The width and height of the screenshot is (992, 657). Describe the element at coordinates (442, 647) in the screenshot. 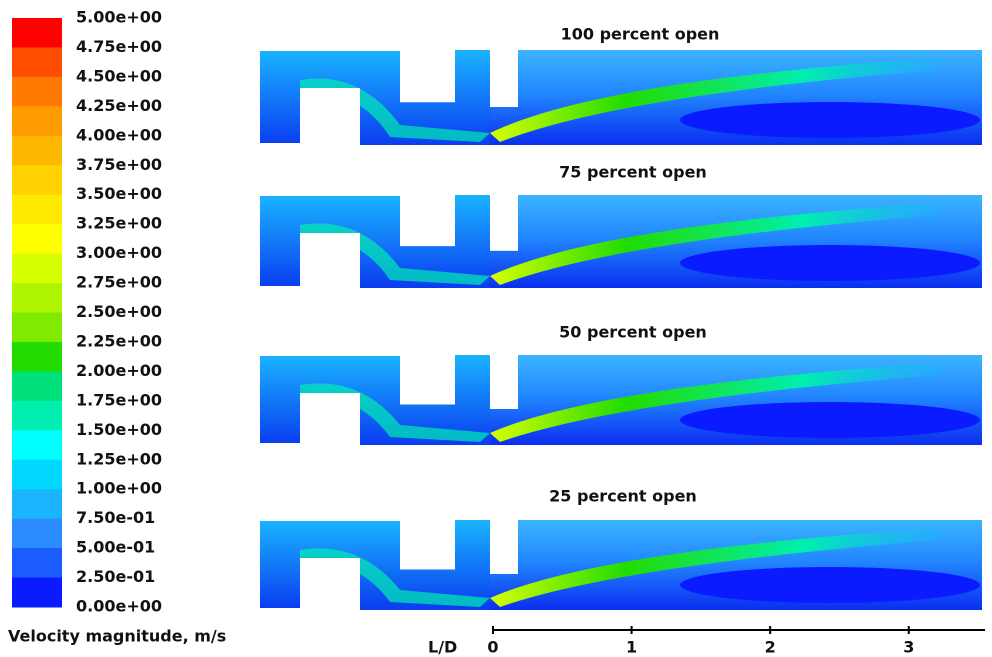

I see `axis-label: L/D` at that location.